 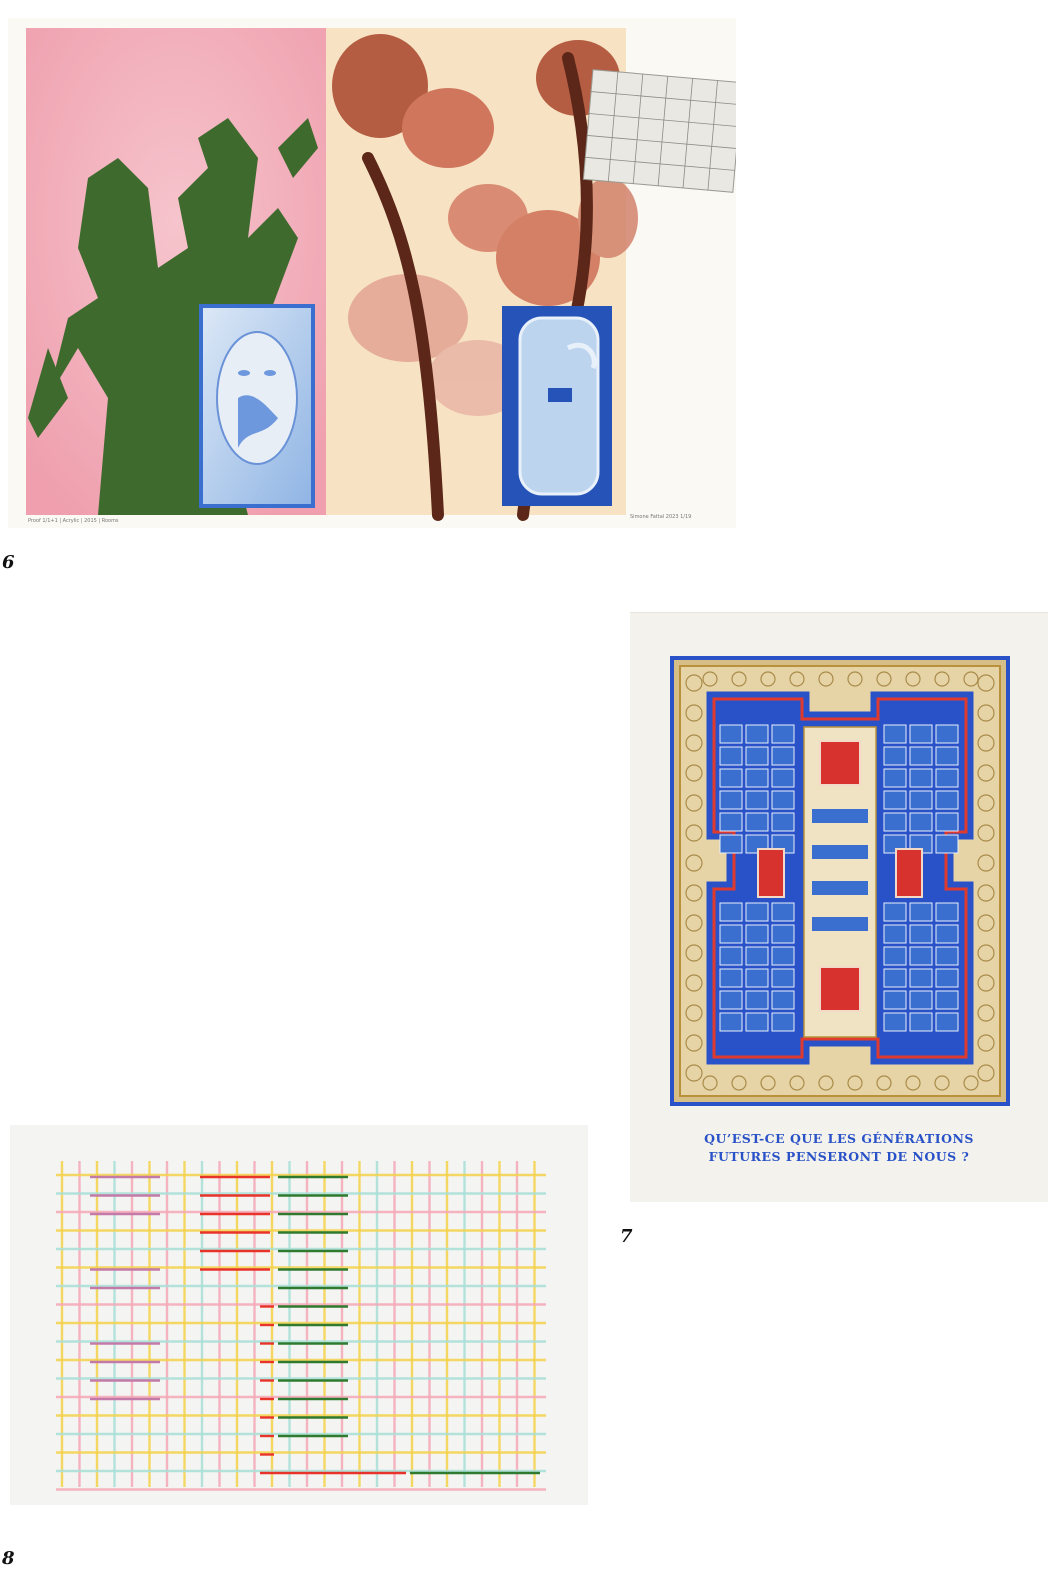 What do you see at coordinates (659, 131) in the screenshot?
I see `pencil-grid-sketch` at bounding box center [659, 131].